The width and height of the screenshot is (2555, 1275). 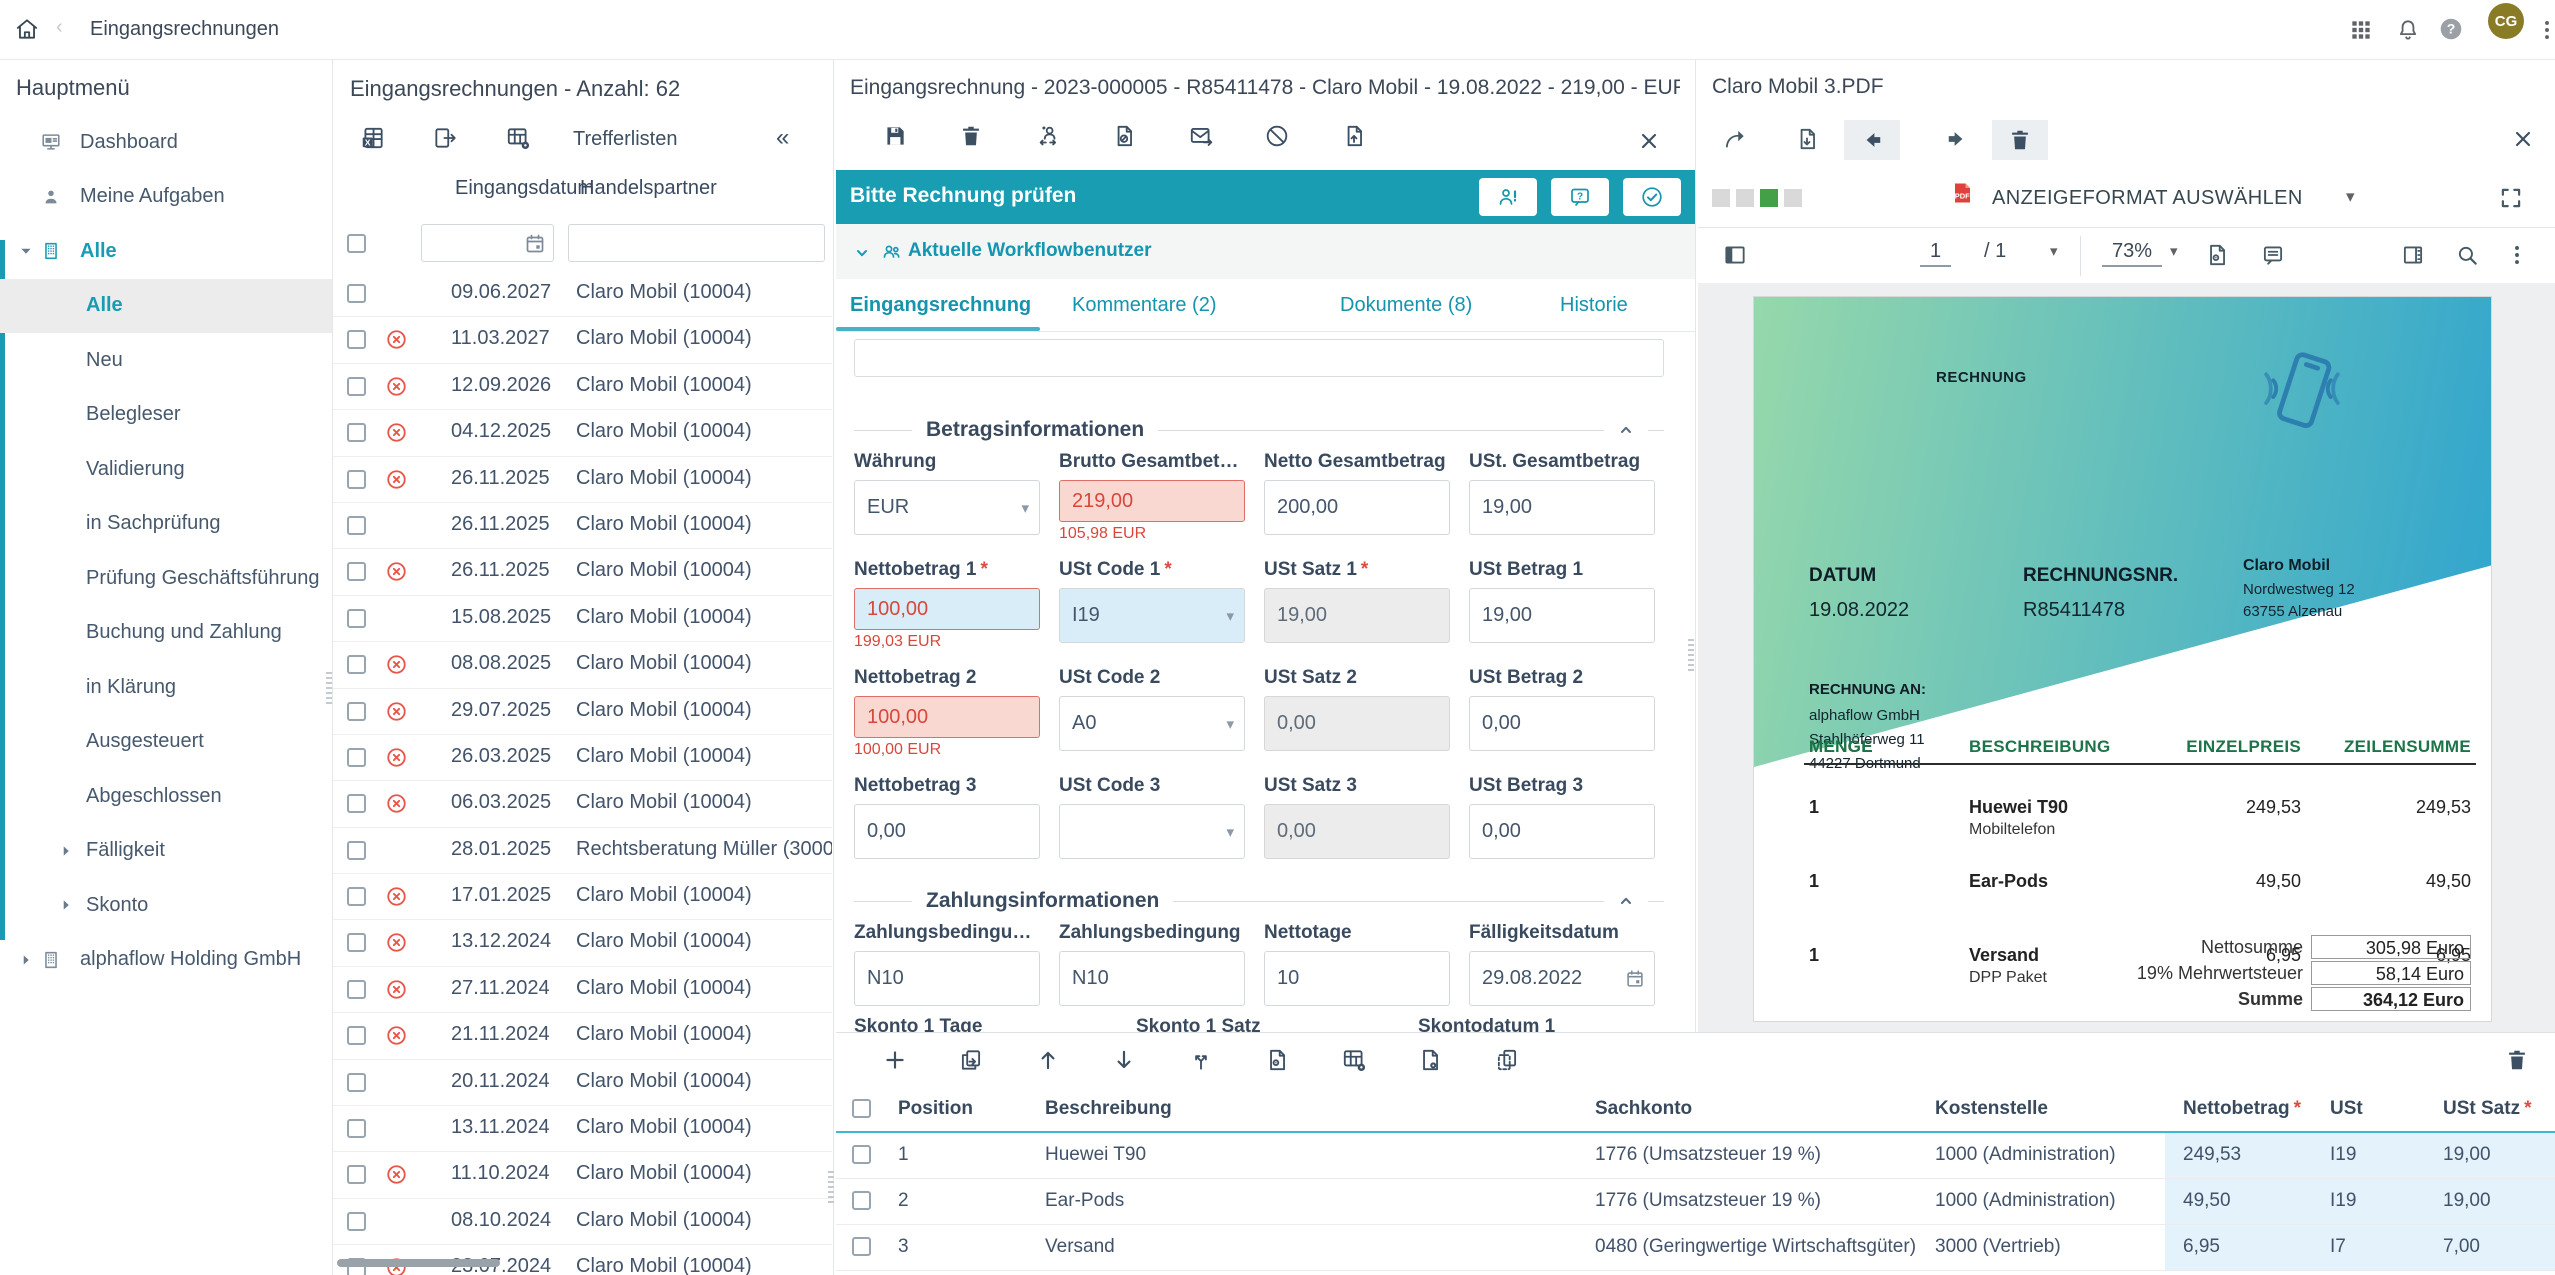 What do you see at coordinates (582, 665) in the screenshot?
I see `invoice-list-row: 08.08.2025 Claro Mobil (10004)` at bounding box center [582, 665].